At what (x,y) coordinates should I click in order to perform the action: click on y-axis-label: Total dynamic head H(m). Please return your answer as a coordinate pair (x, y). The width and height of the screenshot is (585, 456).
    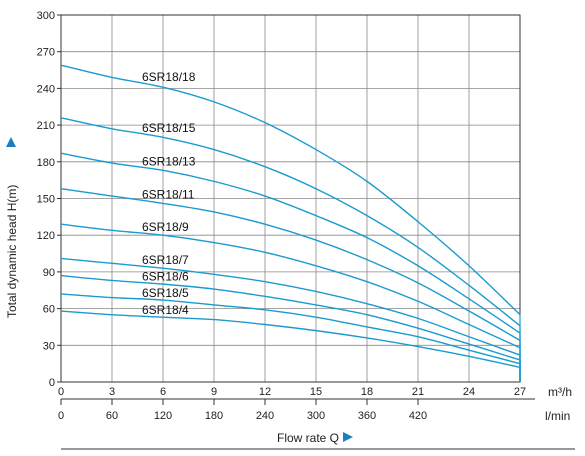
    Looking at the image, I should click on (12, 251).